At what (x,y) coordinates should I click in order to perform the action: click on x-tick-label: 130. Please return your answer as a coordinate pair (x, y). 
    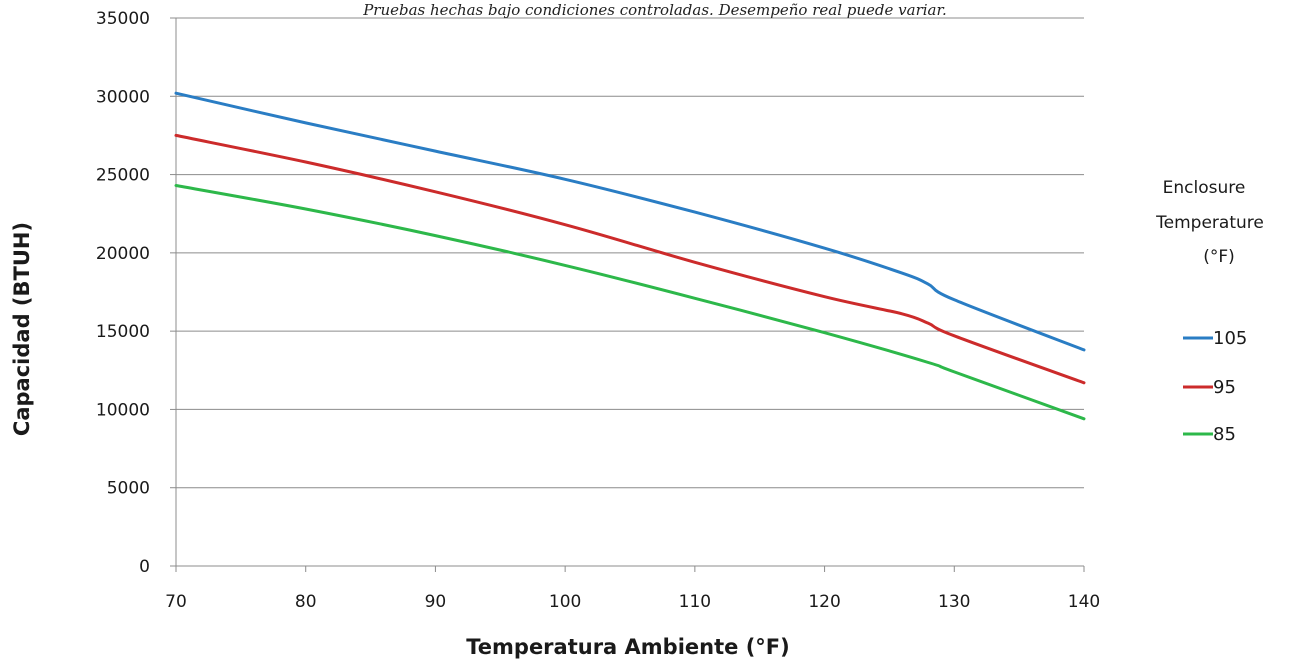
    Looking at the image, I should click on (954, 602).